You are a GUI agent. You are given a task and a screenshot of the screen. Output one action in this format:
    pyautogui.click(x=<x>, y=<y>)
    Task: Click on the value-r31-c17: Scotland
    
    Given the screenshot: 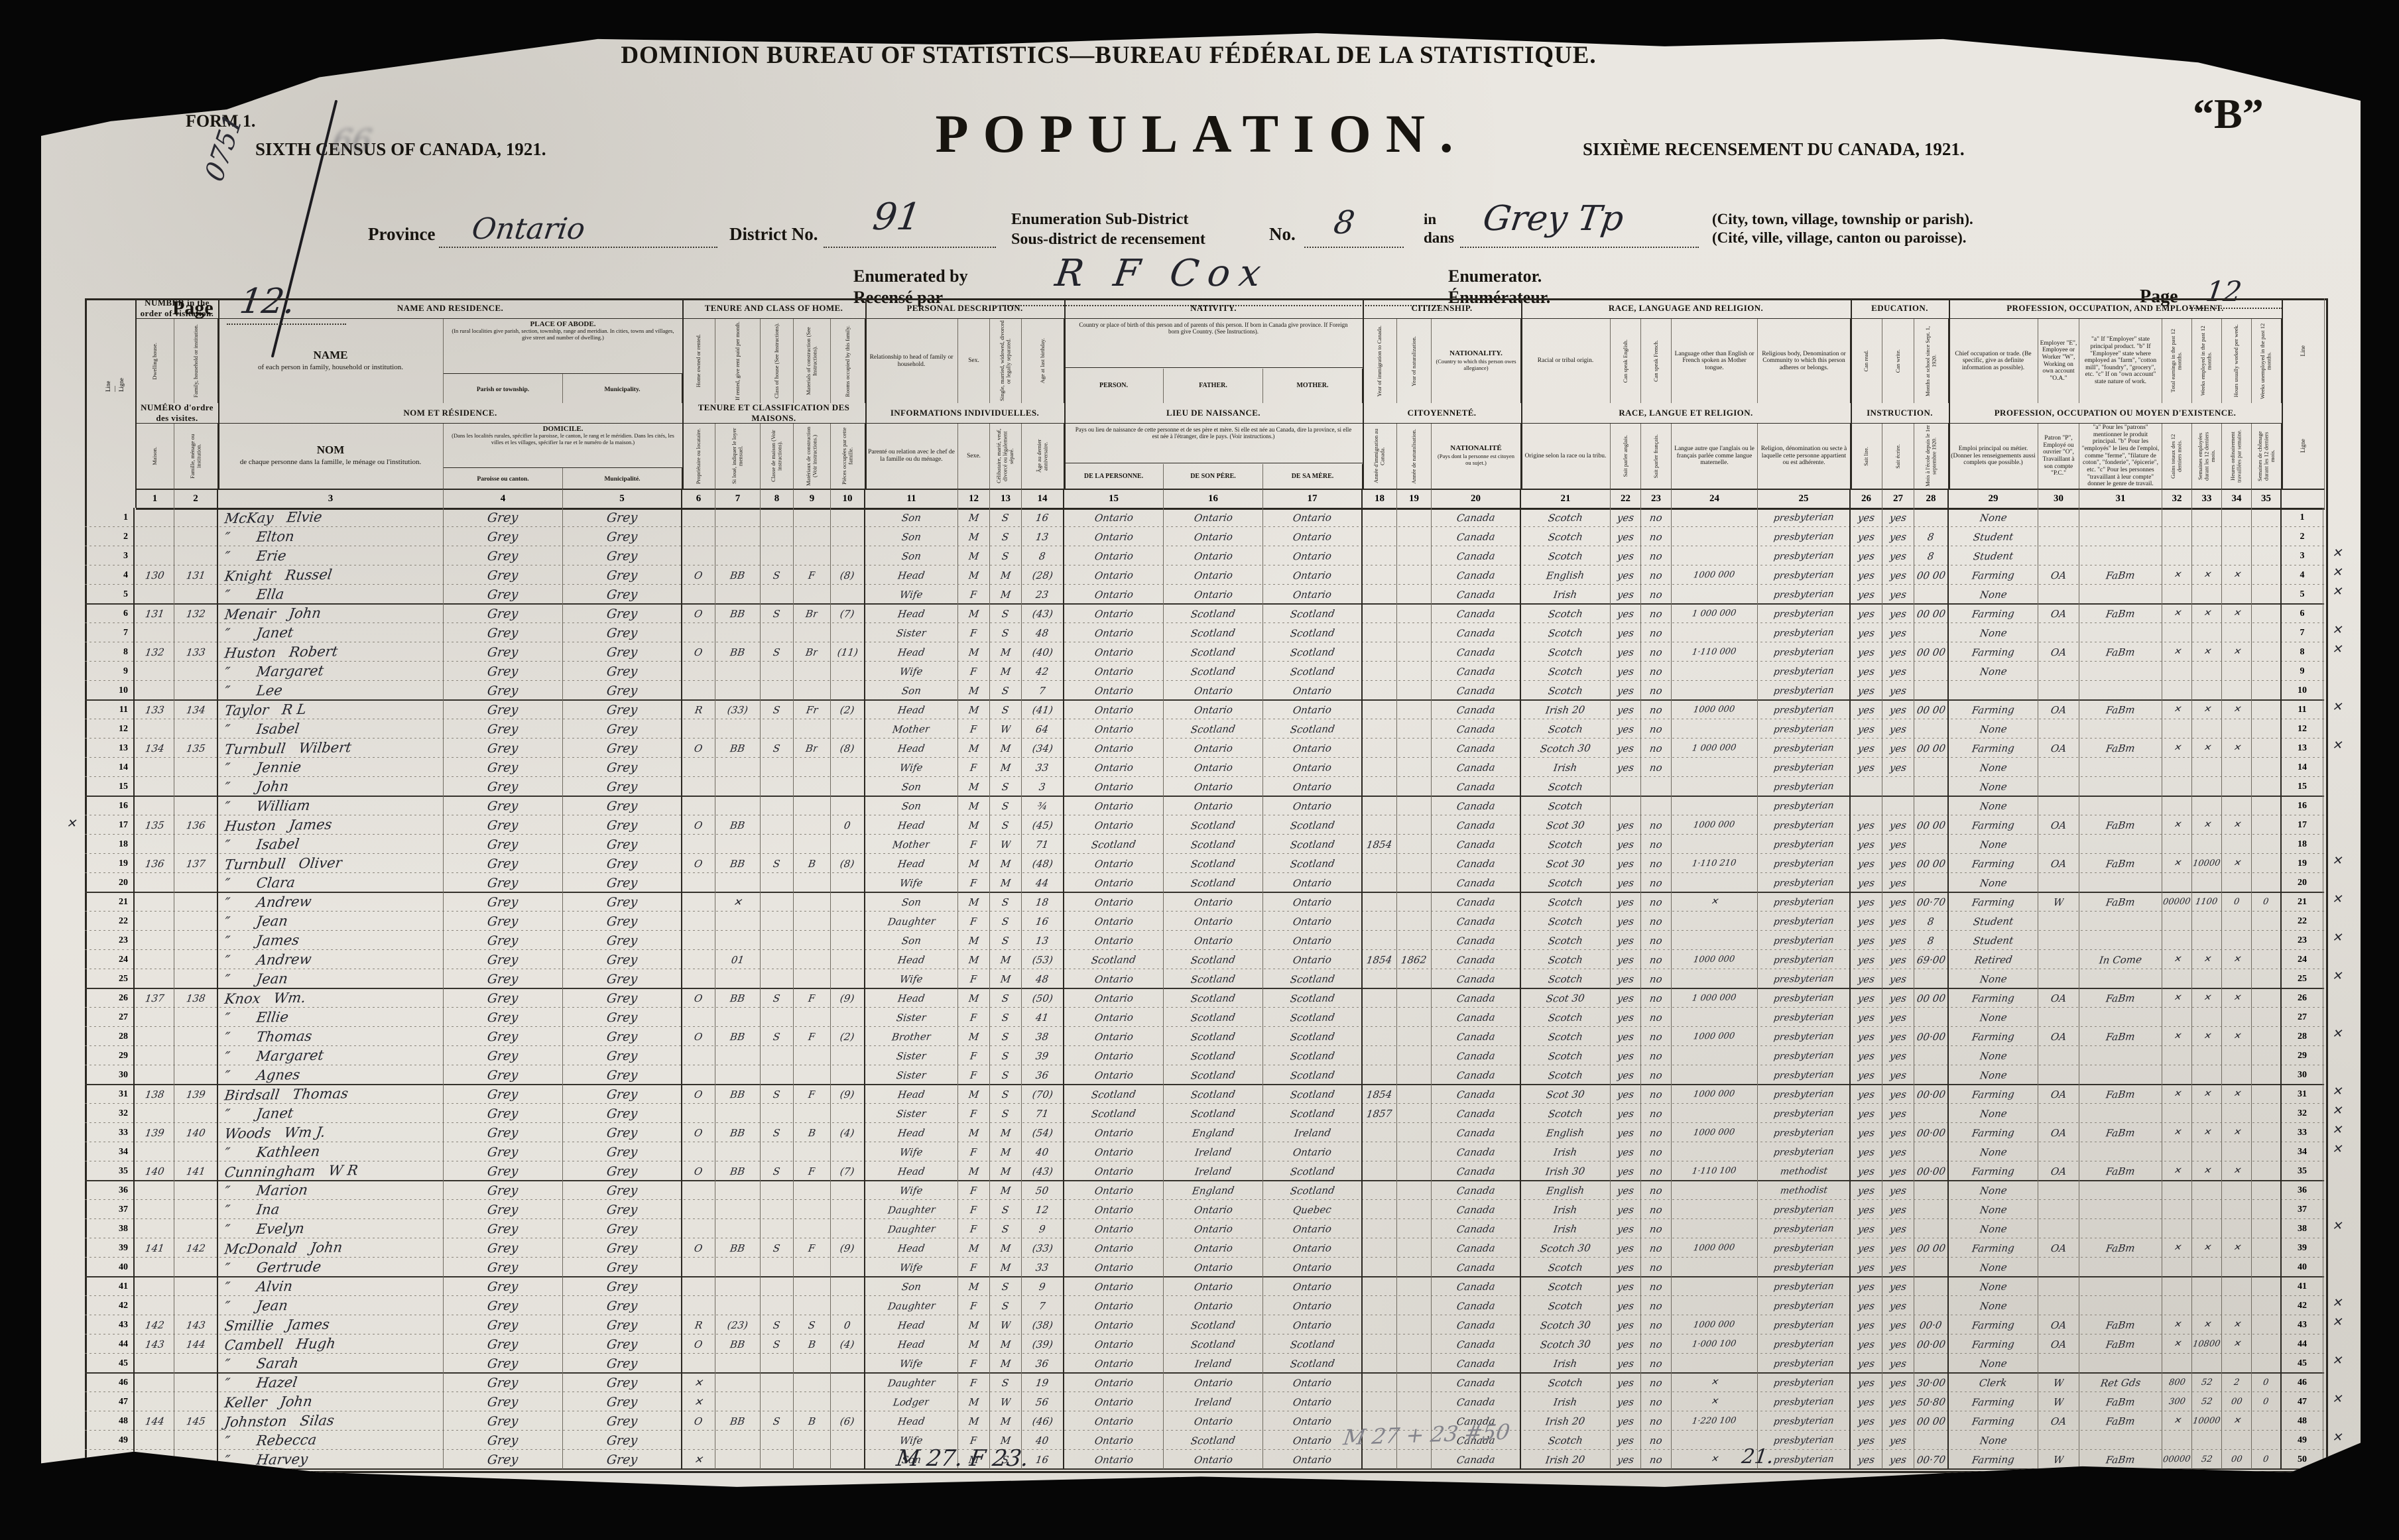 What is the action you would take?
    pyautogui.click(x=1312, y=1094)
    